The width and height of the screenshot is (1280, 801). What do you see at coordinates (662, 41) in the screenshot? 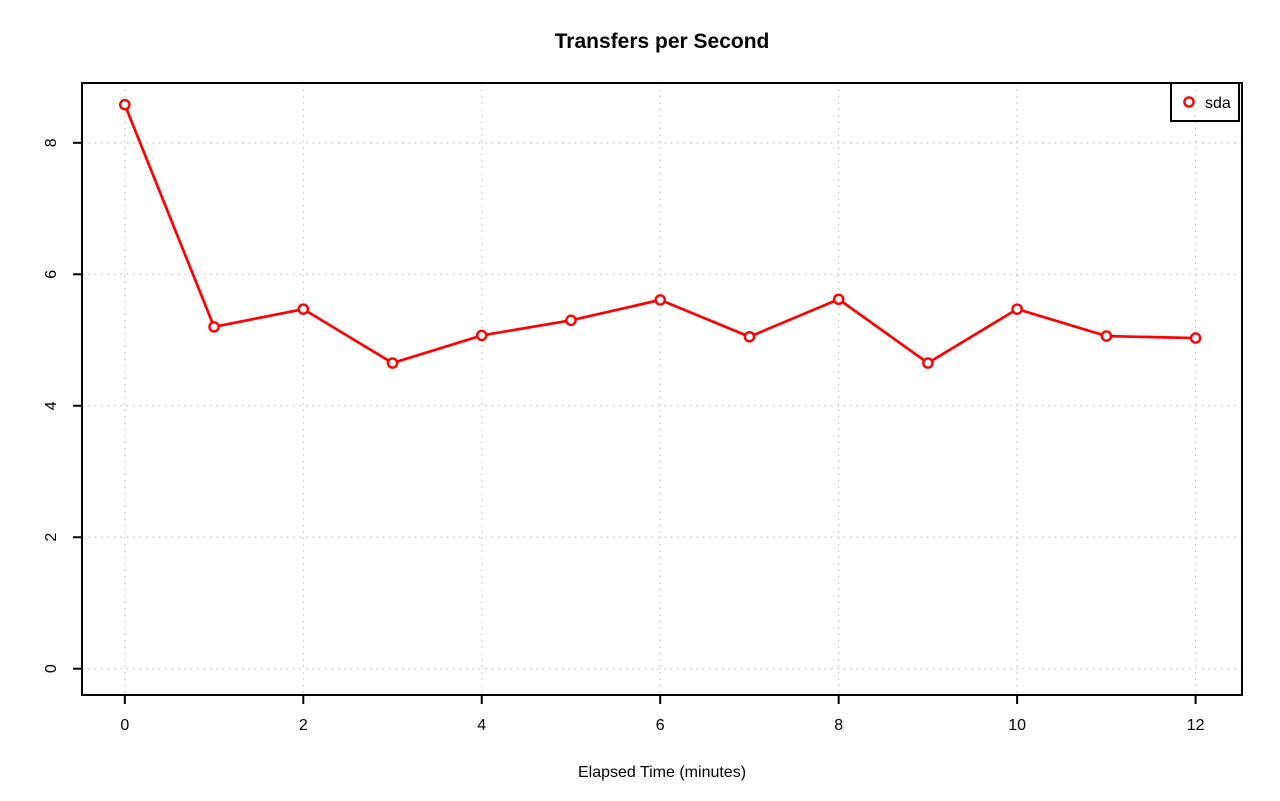
I see `chart-title: Transfers per Second` at bounding box center [662, 41].